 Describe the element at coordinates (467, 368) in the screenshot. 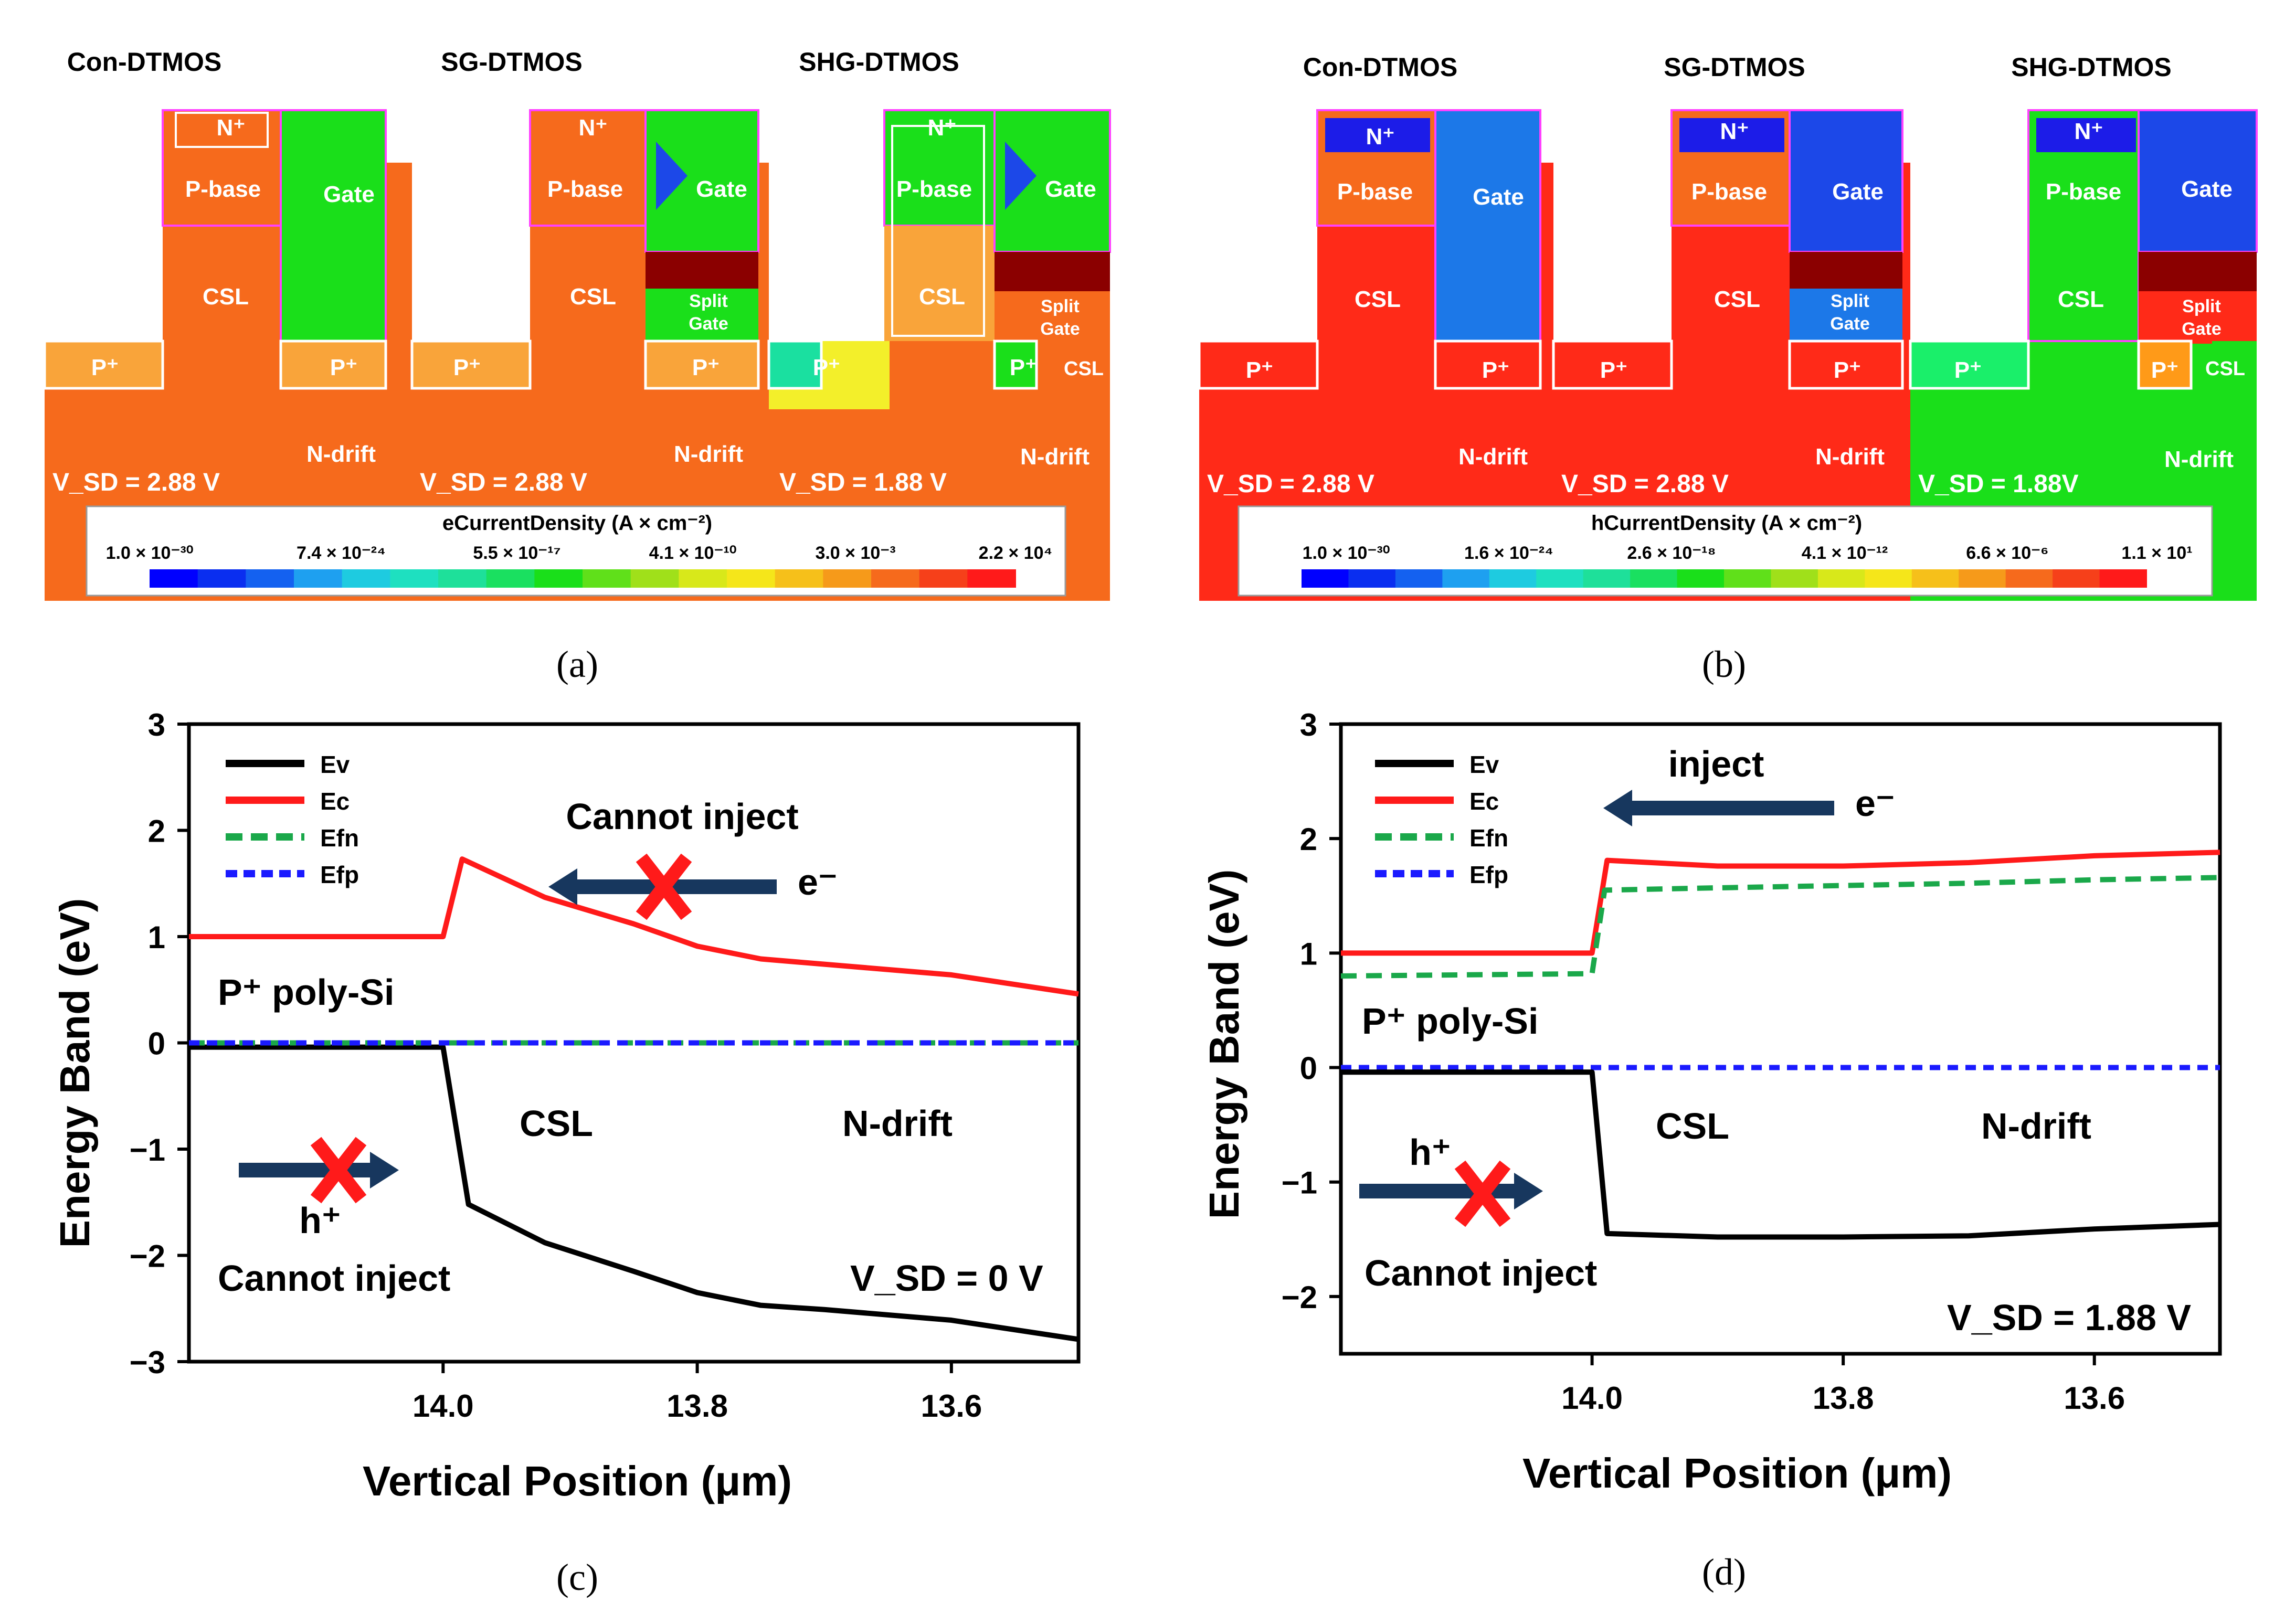

I see `a-label-pplus-1: P⁺` at that location.